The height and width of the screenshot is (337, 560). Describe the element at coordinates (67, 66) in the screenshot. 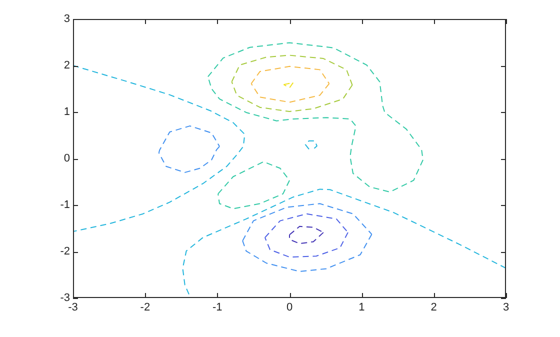

I see `y-tick-label: 2` at that location.